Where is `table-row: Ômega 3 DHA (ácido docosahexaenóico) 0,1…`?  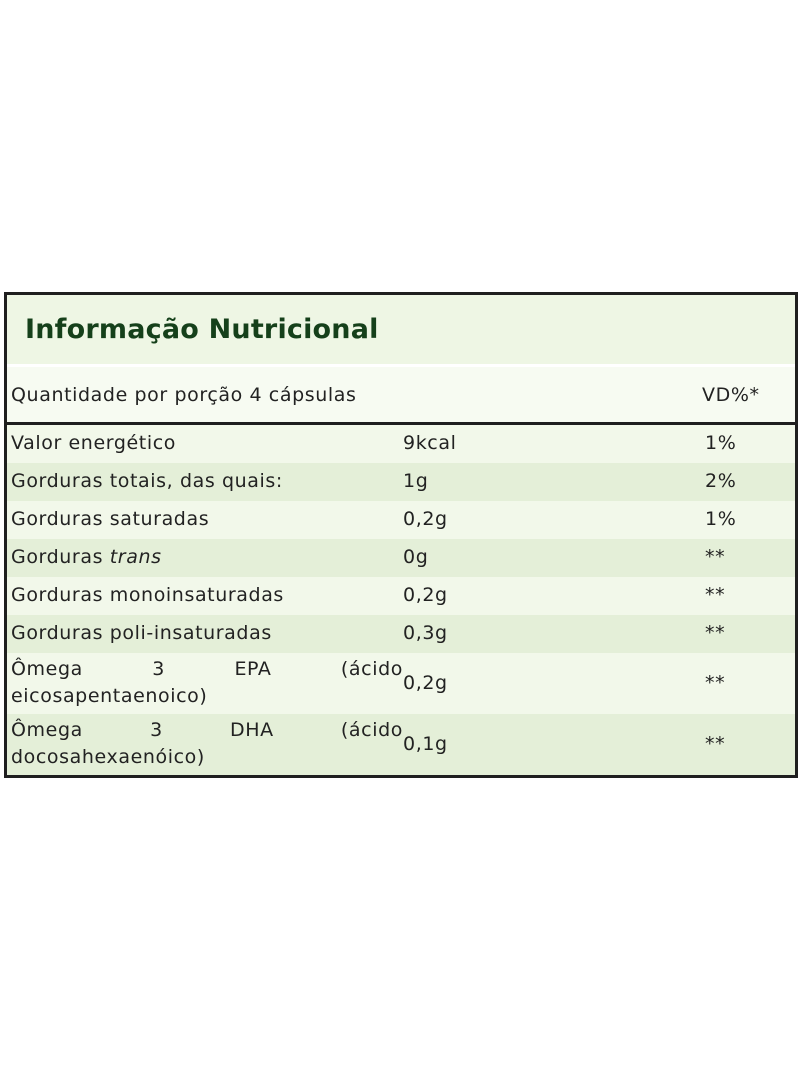 table-row: Ômega 3 DHA (ácido docosahexaenóico) 0,1… is located at coordinates (401, 744).